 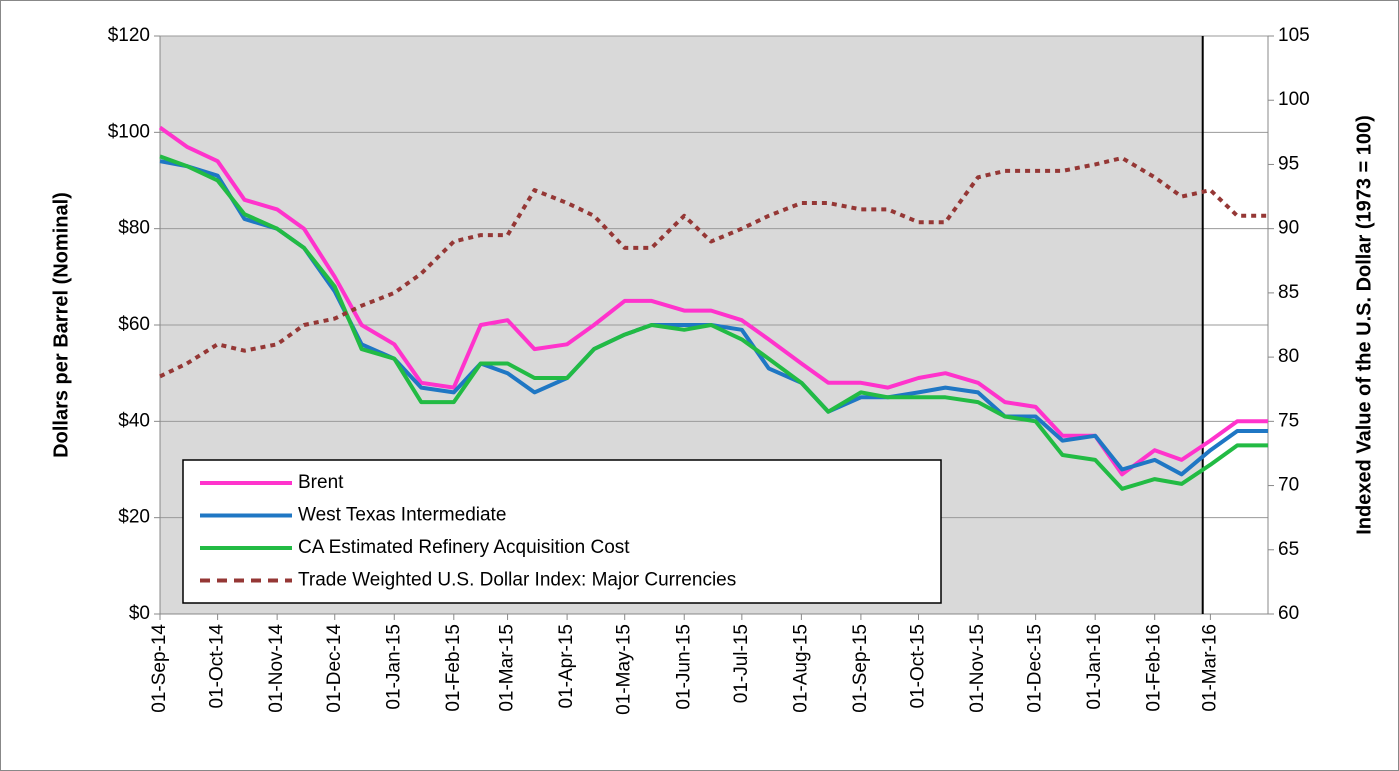 What do you see at coordinates (507, 668) in the screenshot?
I see `x-tick-label: 01-Mar-15` at bounding box center [507, 668].